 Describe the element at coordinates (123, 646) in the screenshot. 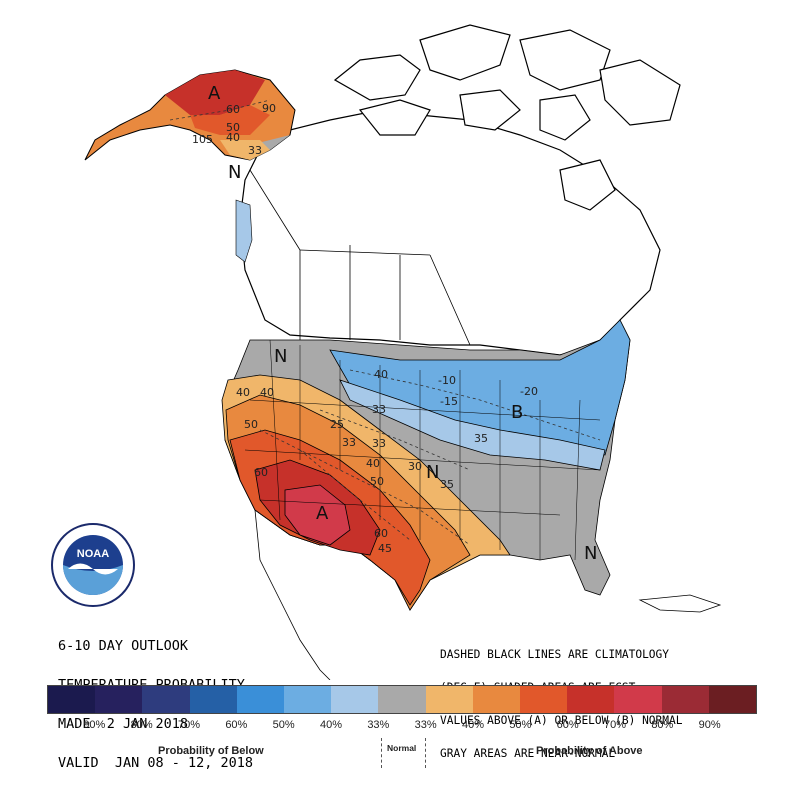

I see `outlook-title: 6-10 DAY OUTLOOK` at that location.